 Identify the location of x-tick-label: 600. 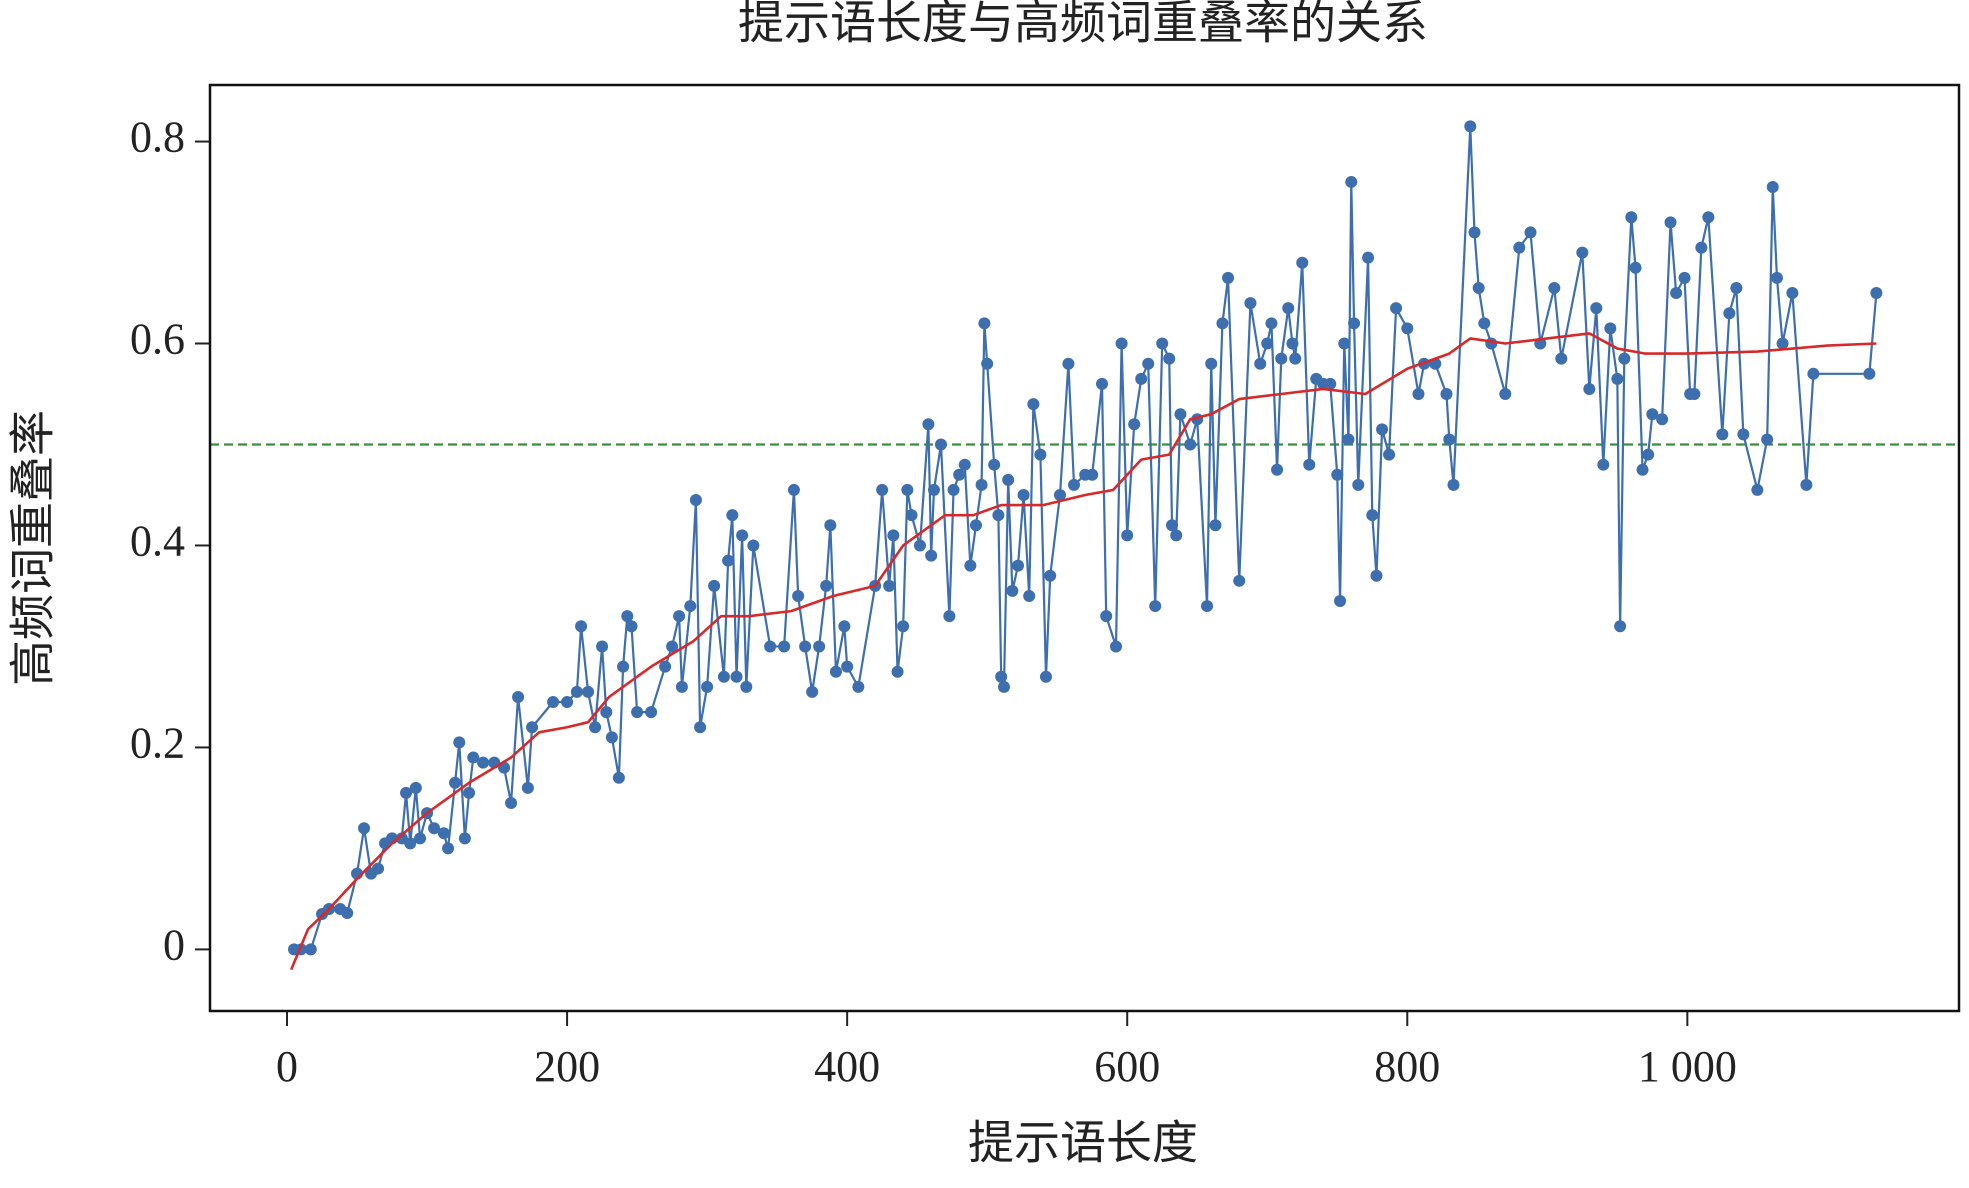
(1127, 1066).